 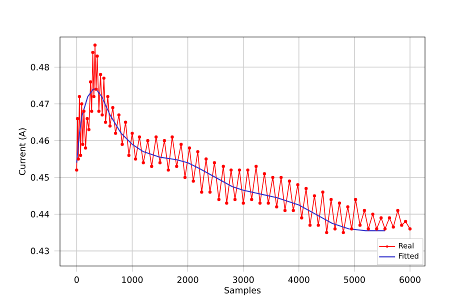 I want to click on y-tick-label: 0.48, so click(x=39, y=67).